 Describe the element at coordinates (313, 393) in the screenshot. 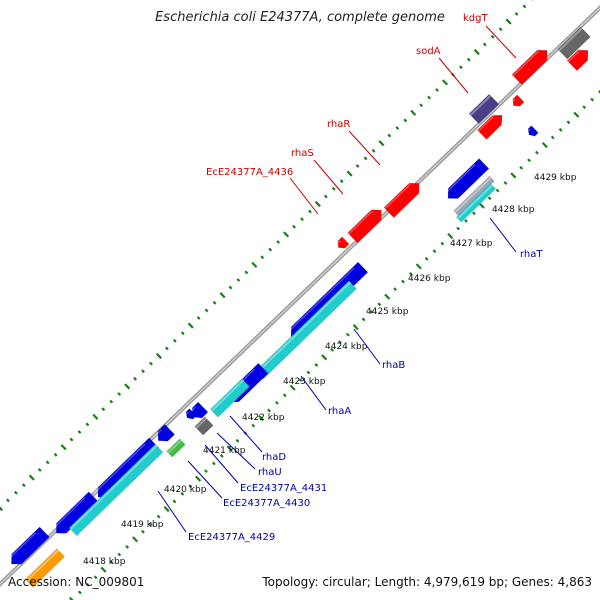

I see `rhaA-leader` at that location.